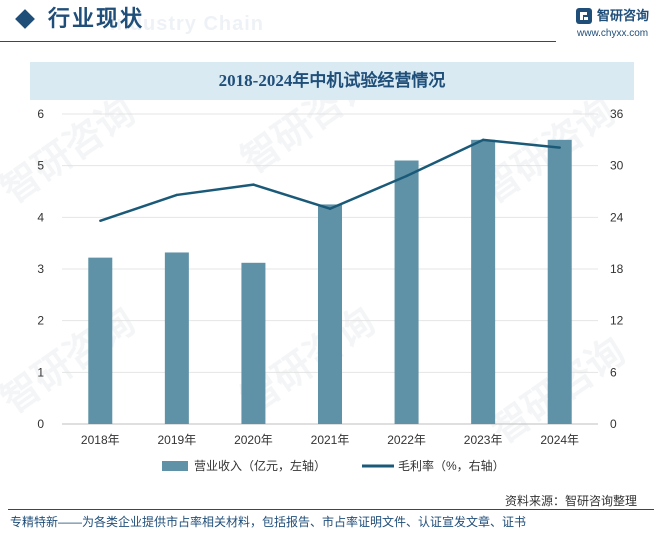 This screenshot has height=540, width=662. What do you see at coordinates (331, 21) in the screenshot?
I see `page-header: Industry Chain 行业现状 智研咨询 www.chyxx.com` at bounding box center [331, 21].